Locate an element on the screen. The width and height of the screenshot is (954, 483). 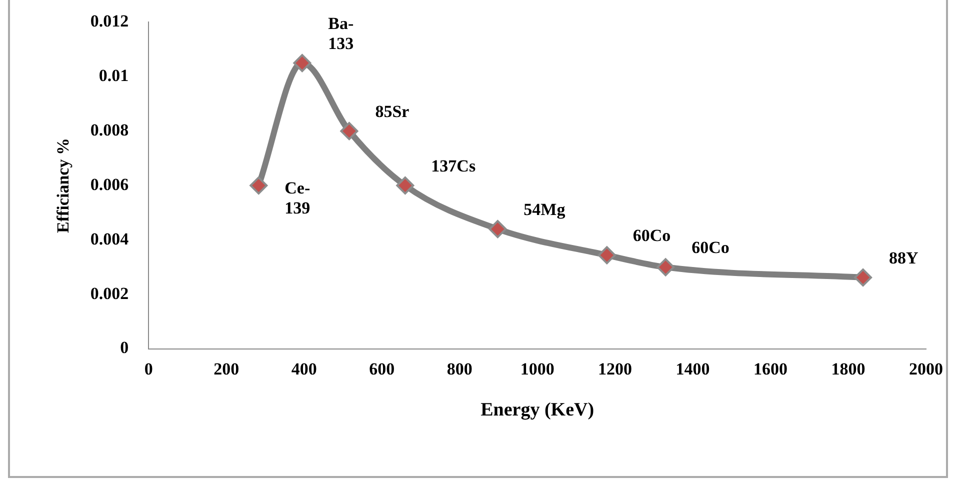
x-tick-label: 1400 is located at coordinates (693, 368).